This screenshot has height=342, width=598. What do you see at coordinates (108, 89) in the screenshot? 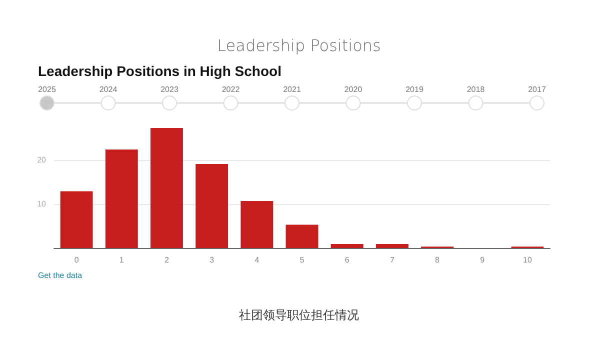
I see `text: 2024` at bounding box center [108, 89].